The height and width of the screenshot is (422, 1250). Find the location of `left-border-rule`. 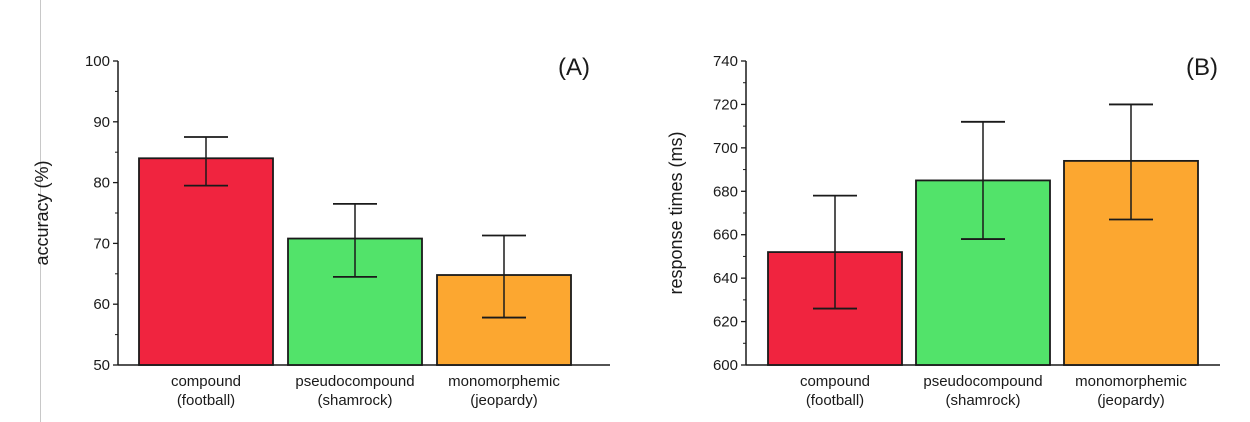

left-border-rule is located at coordinates (40, 211).